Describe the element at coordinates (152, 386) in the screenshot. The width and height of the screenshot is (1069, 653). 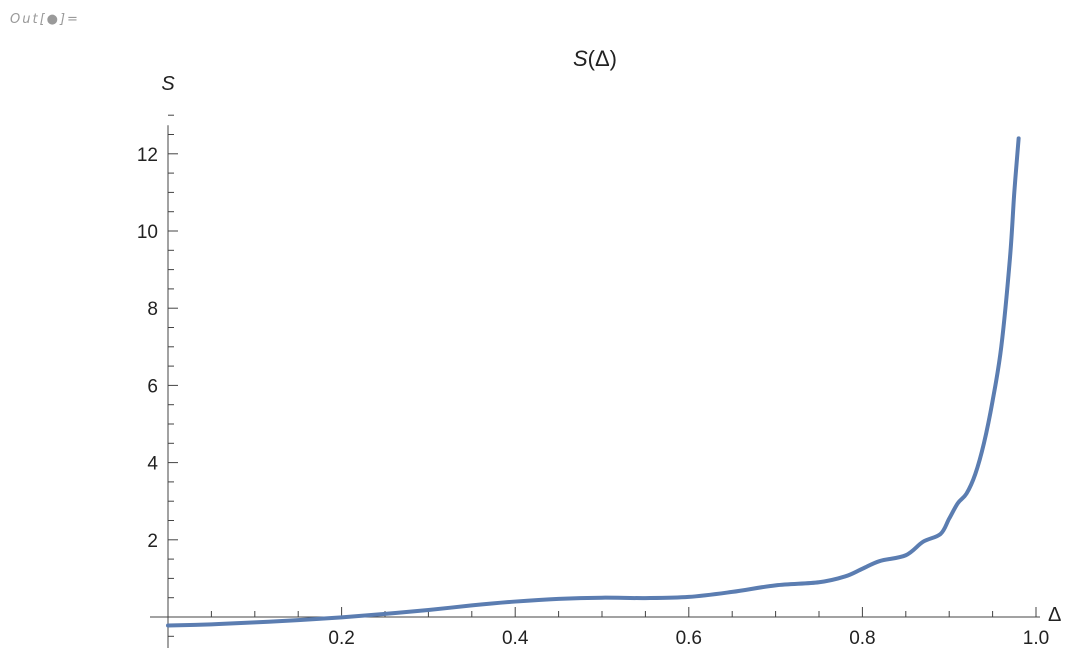
I see `y-tick-label: 6` at that location.